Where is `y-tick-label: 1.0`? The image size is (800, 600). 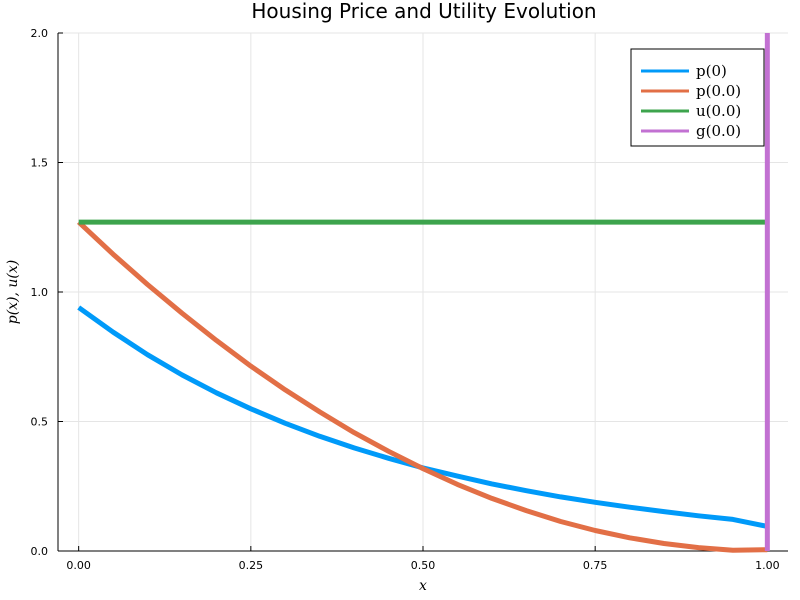
y-tick-label: 1.0 is located at coordinates (40, 292).